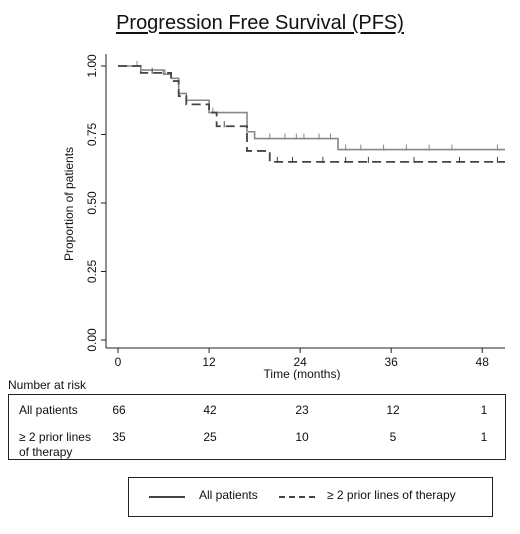  Describe the element at coordinates (55, 437) in the screenshot. I see `risk-row-label-prior-line1: ≥ 2 prior lines` at that location.